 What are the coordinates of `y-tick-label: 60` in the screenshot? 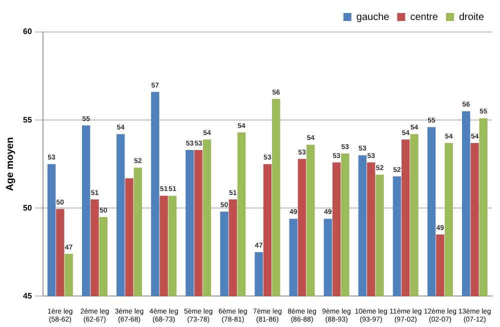 It's located at (27, 31).